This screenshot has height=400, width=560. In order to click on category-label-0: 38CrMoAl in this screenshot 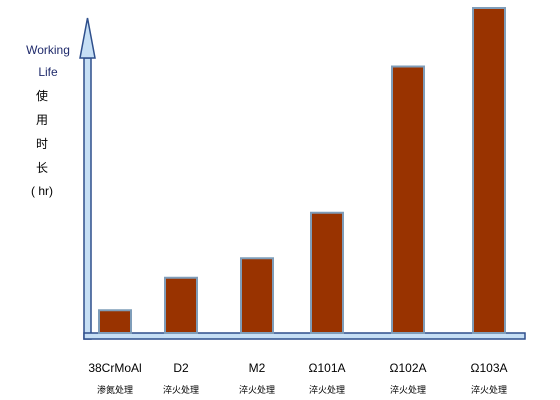, I will do `click(115, 368)`.